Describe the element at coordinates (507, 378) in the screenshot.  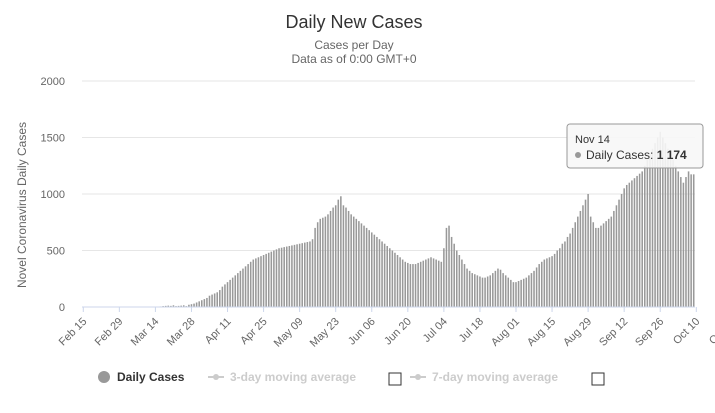
I see `legend-item-7day-average: 7-day moving average` at that location.